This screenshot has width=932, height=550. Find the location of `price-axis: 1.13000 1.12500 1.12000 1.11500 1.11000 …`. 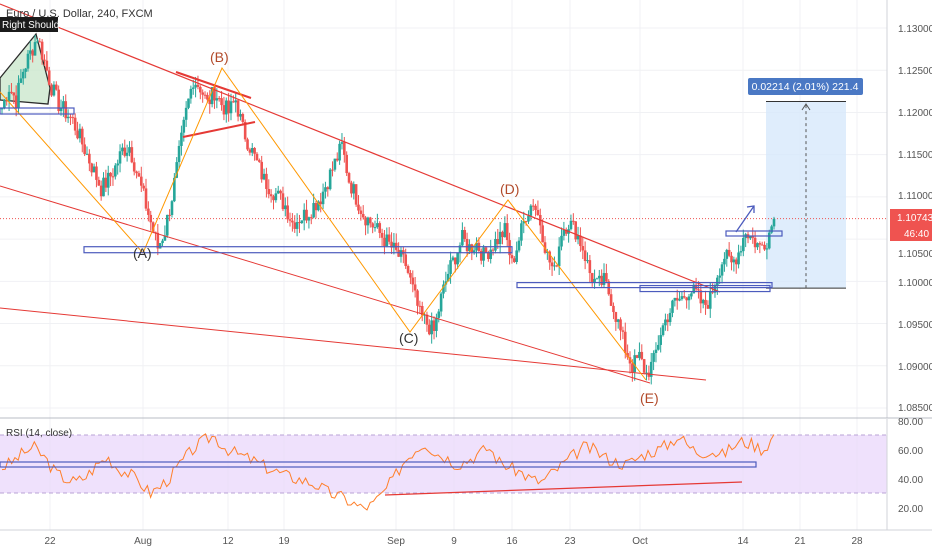

price-axis: 1.13000 1.12500 1.12000 1.11500 1.11000 … is located at coordinates (909, 209).